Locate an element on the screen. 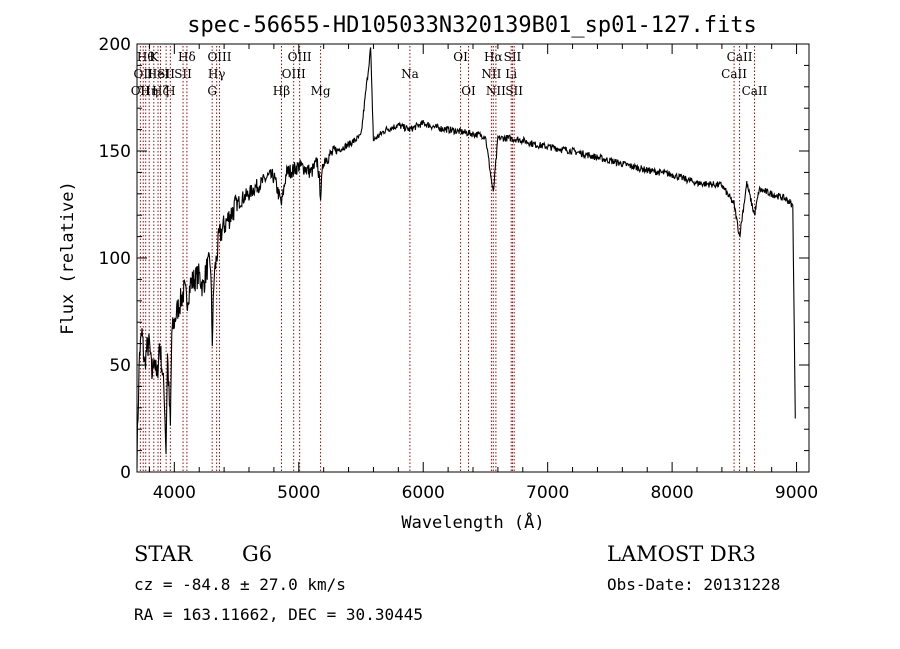 The height and width of the screenshot is (649, 900). redshift-cz: cz = -84.8 ± 27.0 km/s is located at coordinates (240, 584).